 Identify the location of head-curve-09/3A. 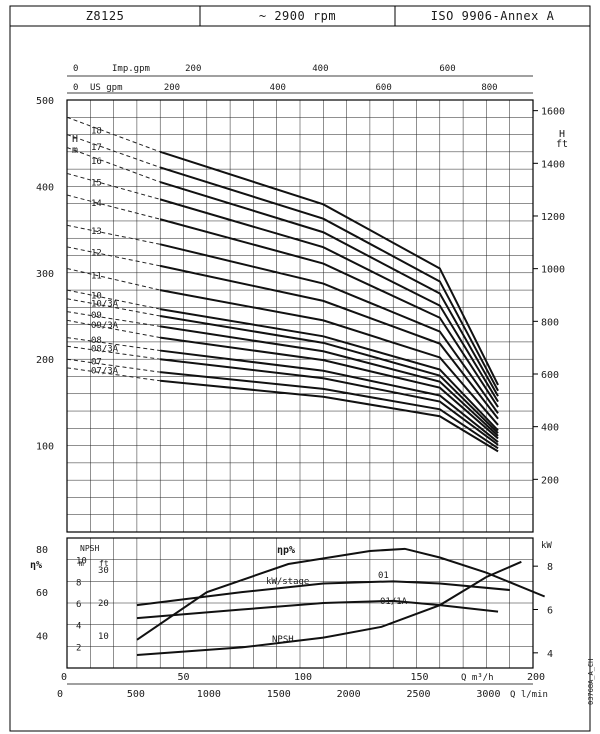
(329, 388).